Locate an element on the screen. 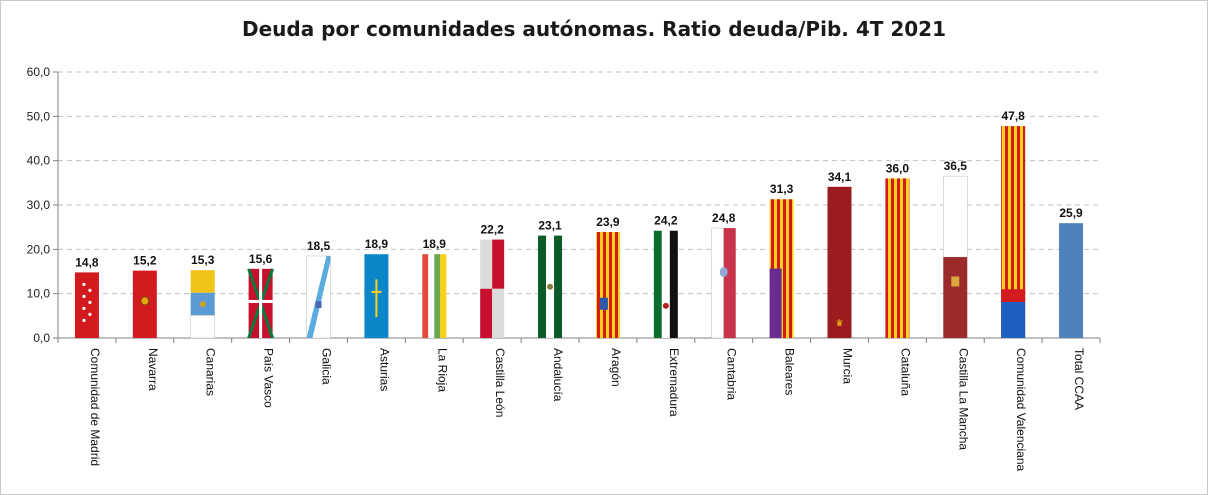 The height and width of the screenshot is (495, 1208). x-tick-label: Cantabria is located at coordinates (732, 374).